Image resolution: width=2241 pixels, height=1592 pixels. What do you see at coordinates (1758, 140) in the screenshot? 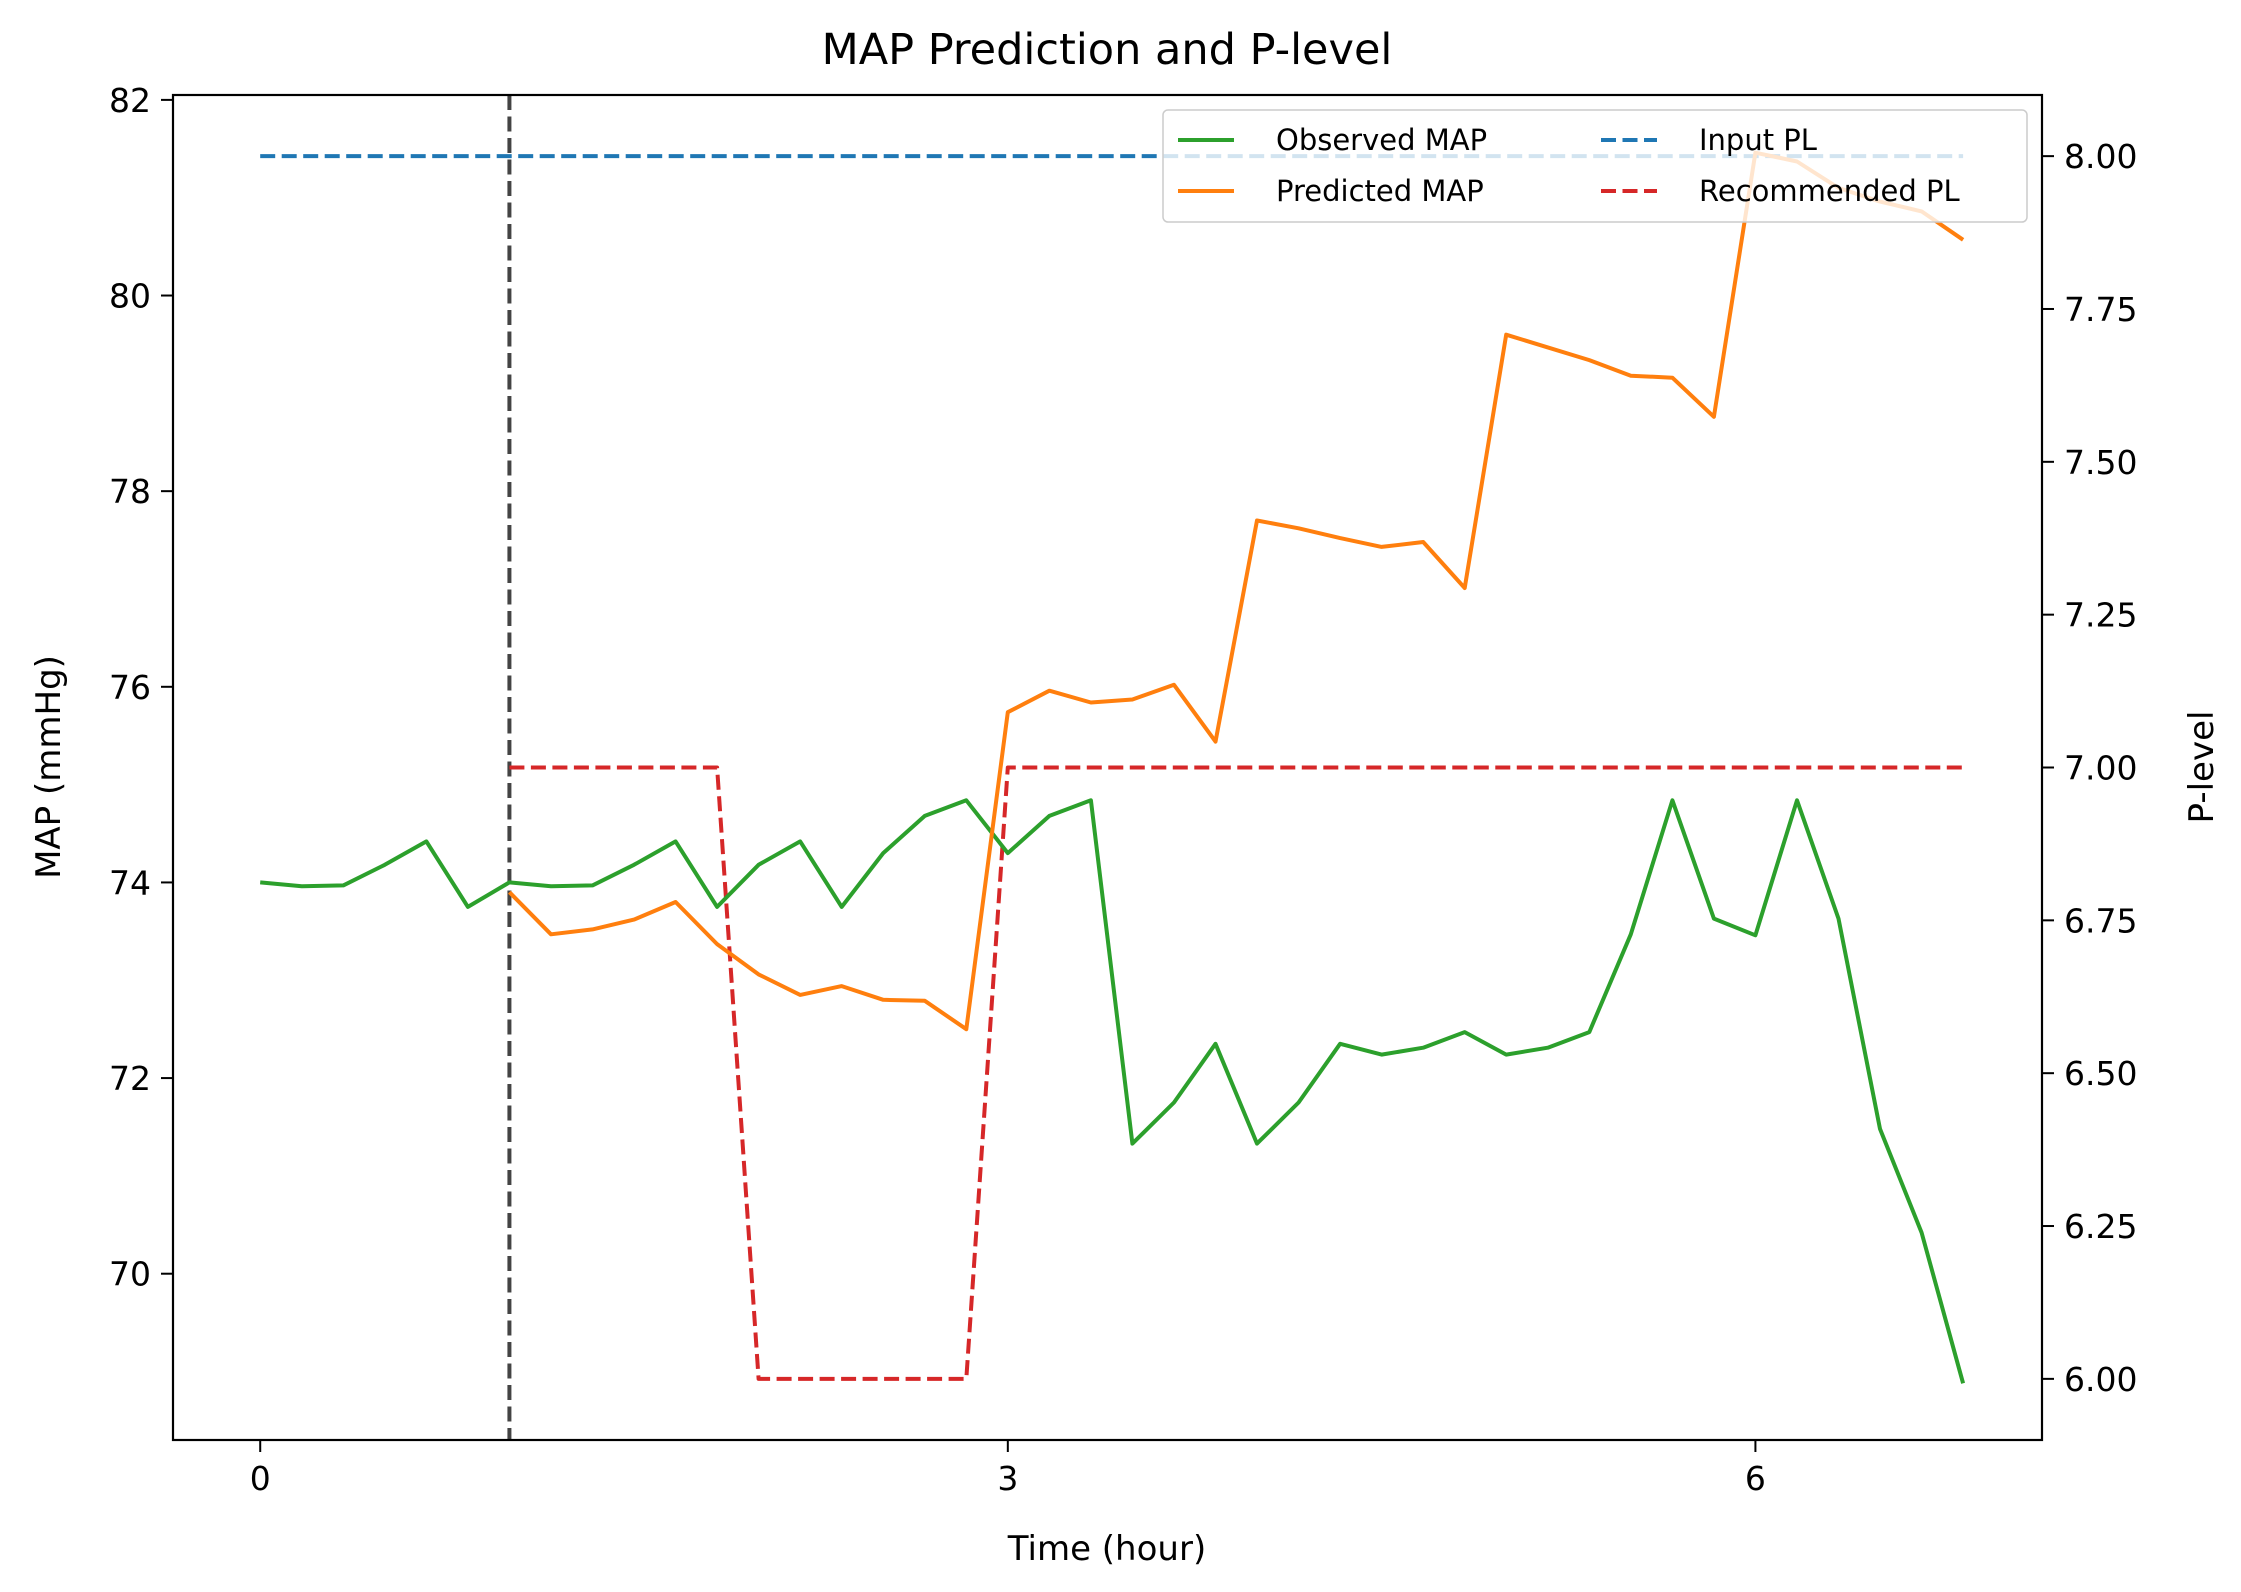
I see `legend-label-input-pl: Input PL` at bounding box center [1758, 140].